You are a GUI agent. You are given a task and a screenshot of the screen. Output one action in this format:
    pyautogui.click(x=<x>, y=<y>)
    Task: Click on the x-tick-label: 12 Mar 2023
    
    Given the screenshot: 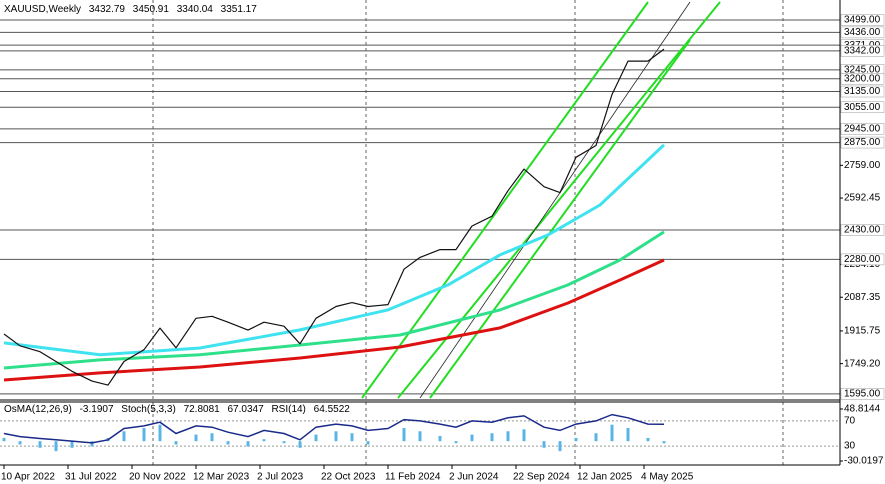 What is the action you would take?
    pyautogui.click(x=221, y=477)
    